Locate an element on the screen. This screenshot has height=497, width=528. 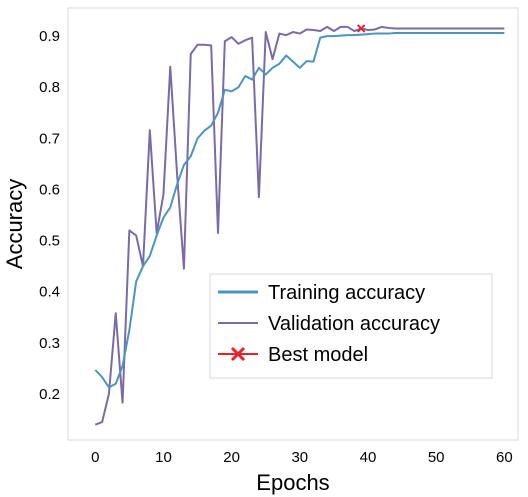
x-tick-label: 0 is located at coordinates (95, 457).